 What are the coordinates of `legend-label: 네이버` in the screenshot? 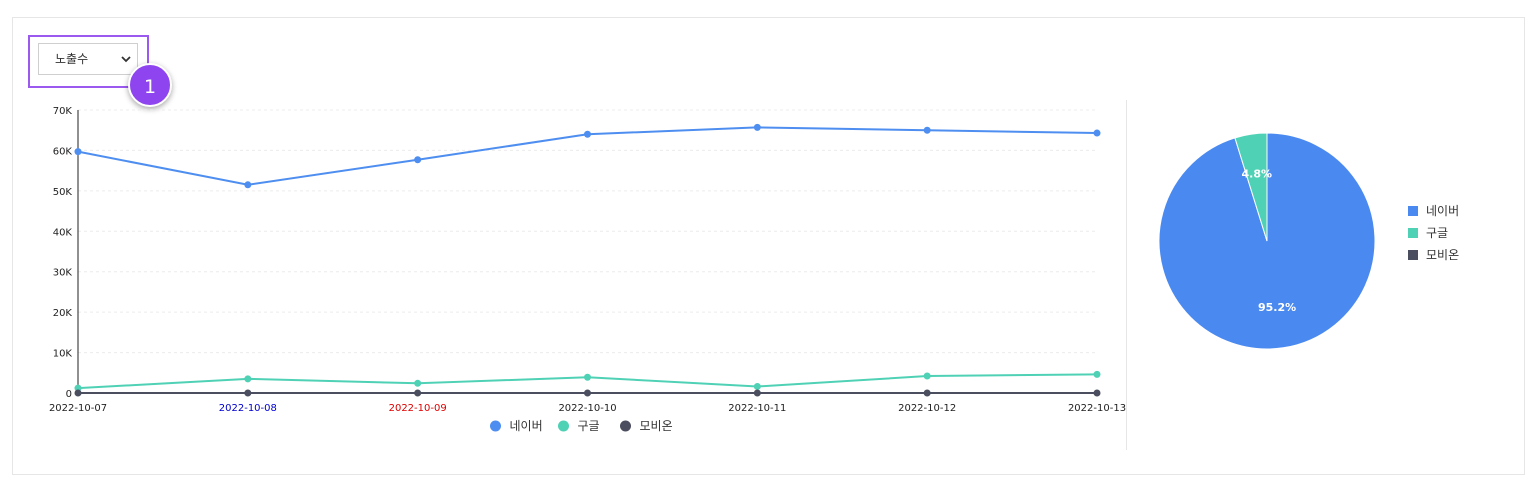 It's located at (526, 426).